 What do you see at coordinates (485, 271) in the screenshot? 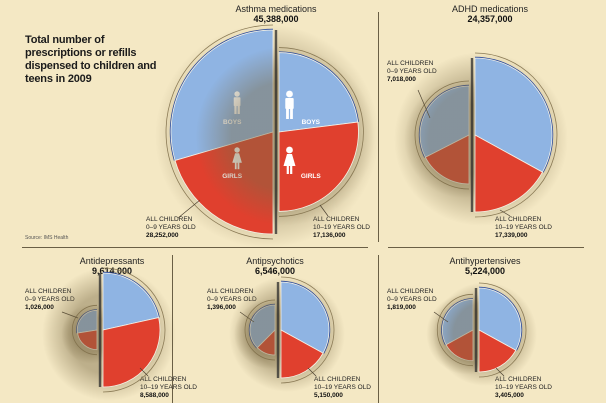
I see `chart-total: 5,224,000` at bounding box center [485, 271].